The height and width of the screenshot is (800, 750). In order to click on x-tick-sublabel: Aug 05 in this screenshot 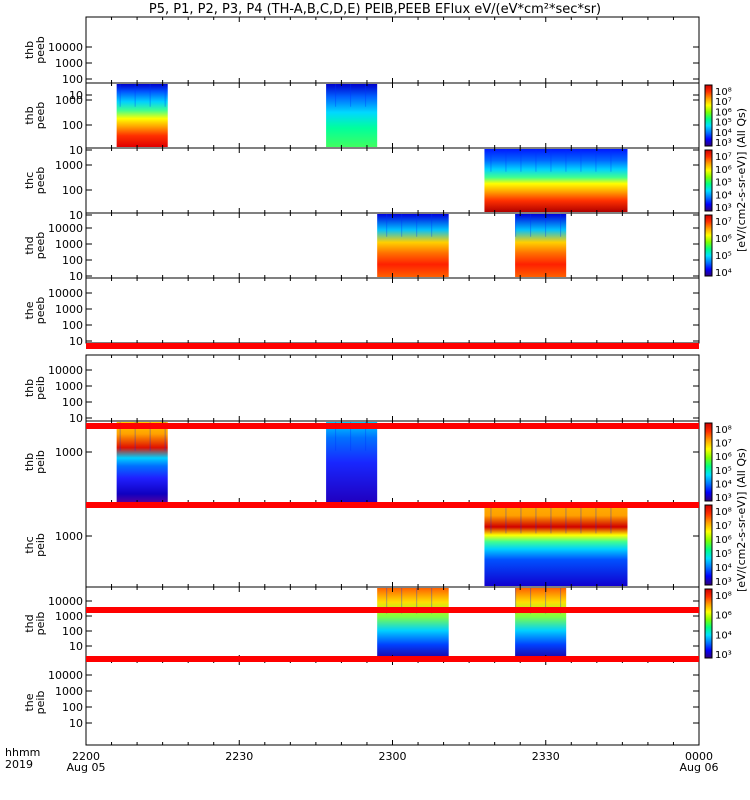, I will do `click(86, 767)`.